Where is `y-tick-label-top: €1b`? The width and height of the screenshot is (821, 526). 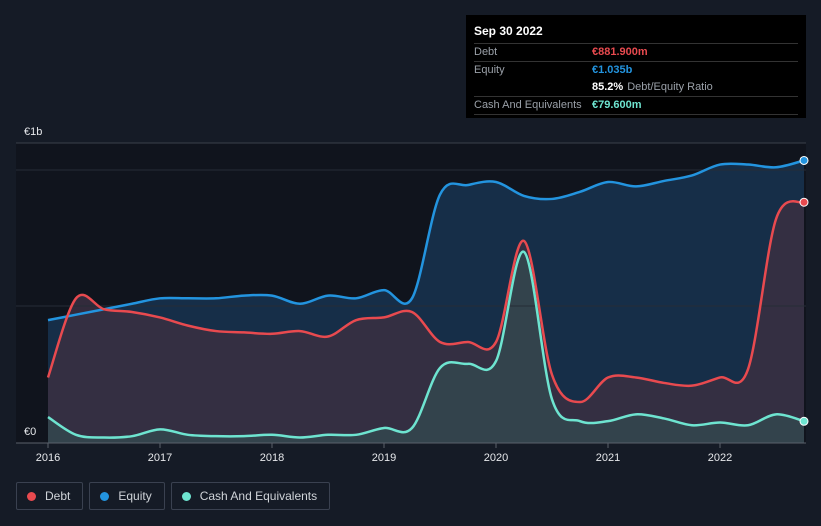
y-tick-label-top: €1b is located at coordinates (33, 132).